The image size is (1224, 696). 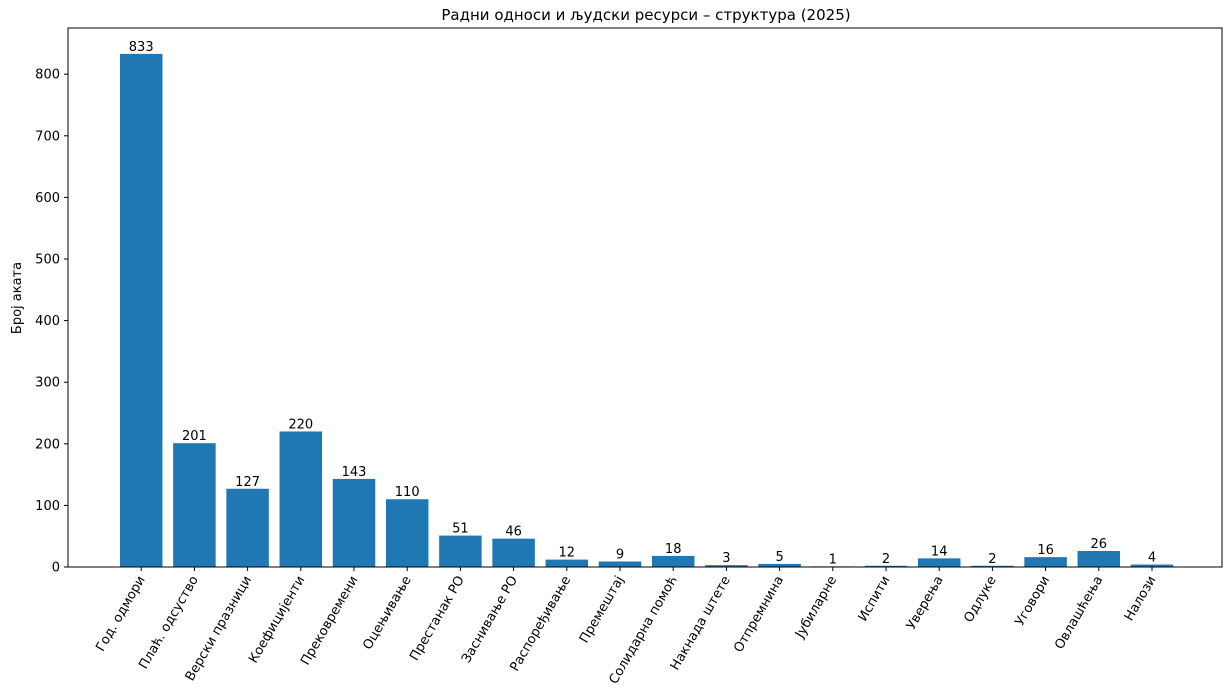 I want to click on data-label: 1, so click(x=833, y=559).